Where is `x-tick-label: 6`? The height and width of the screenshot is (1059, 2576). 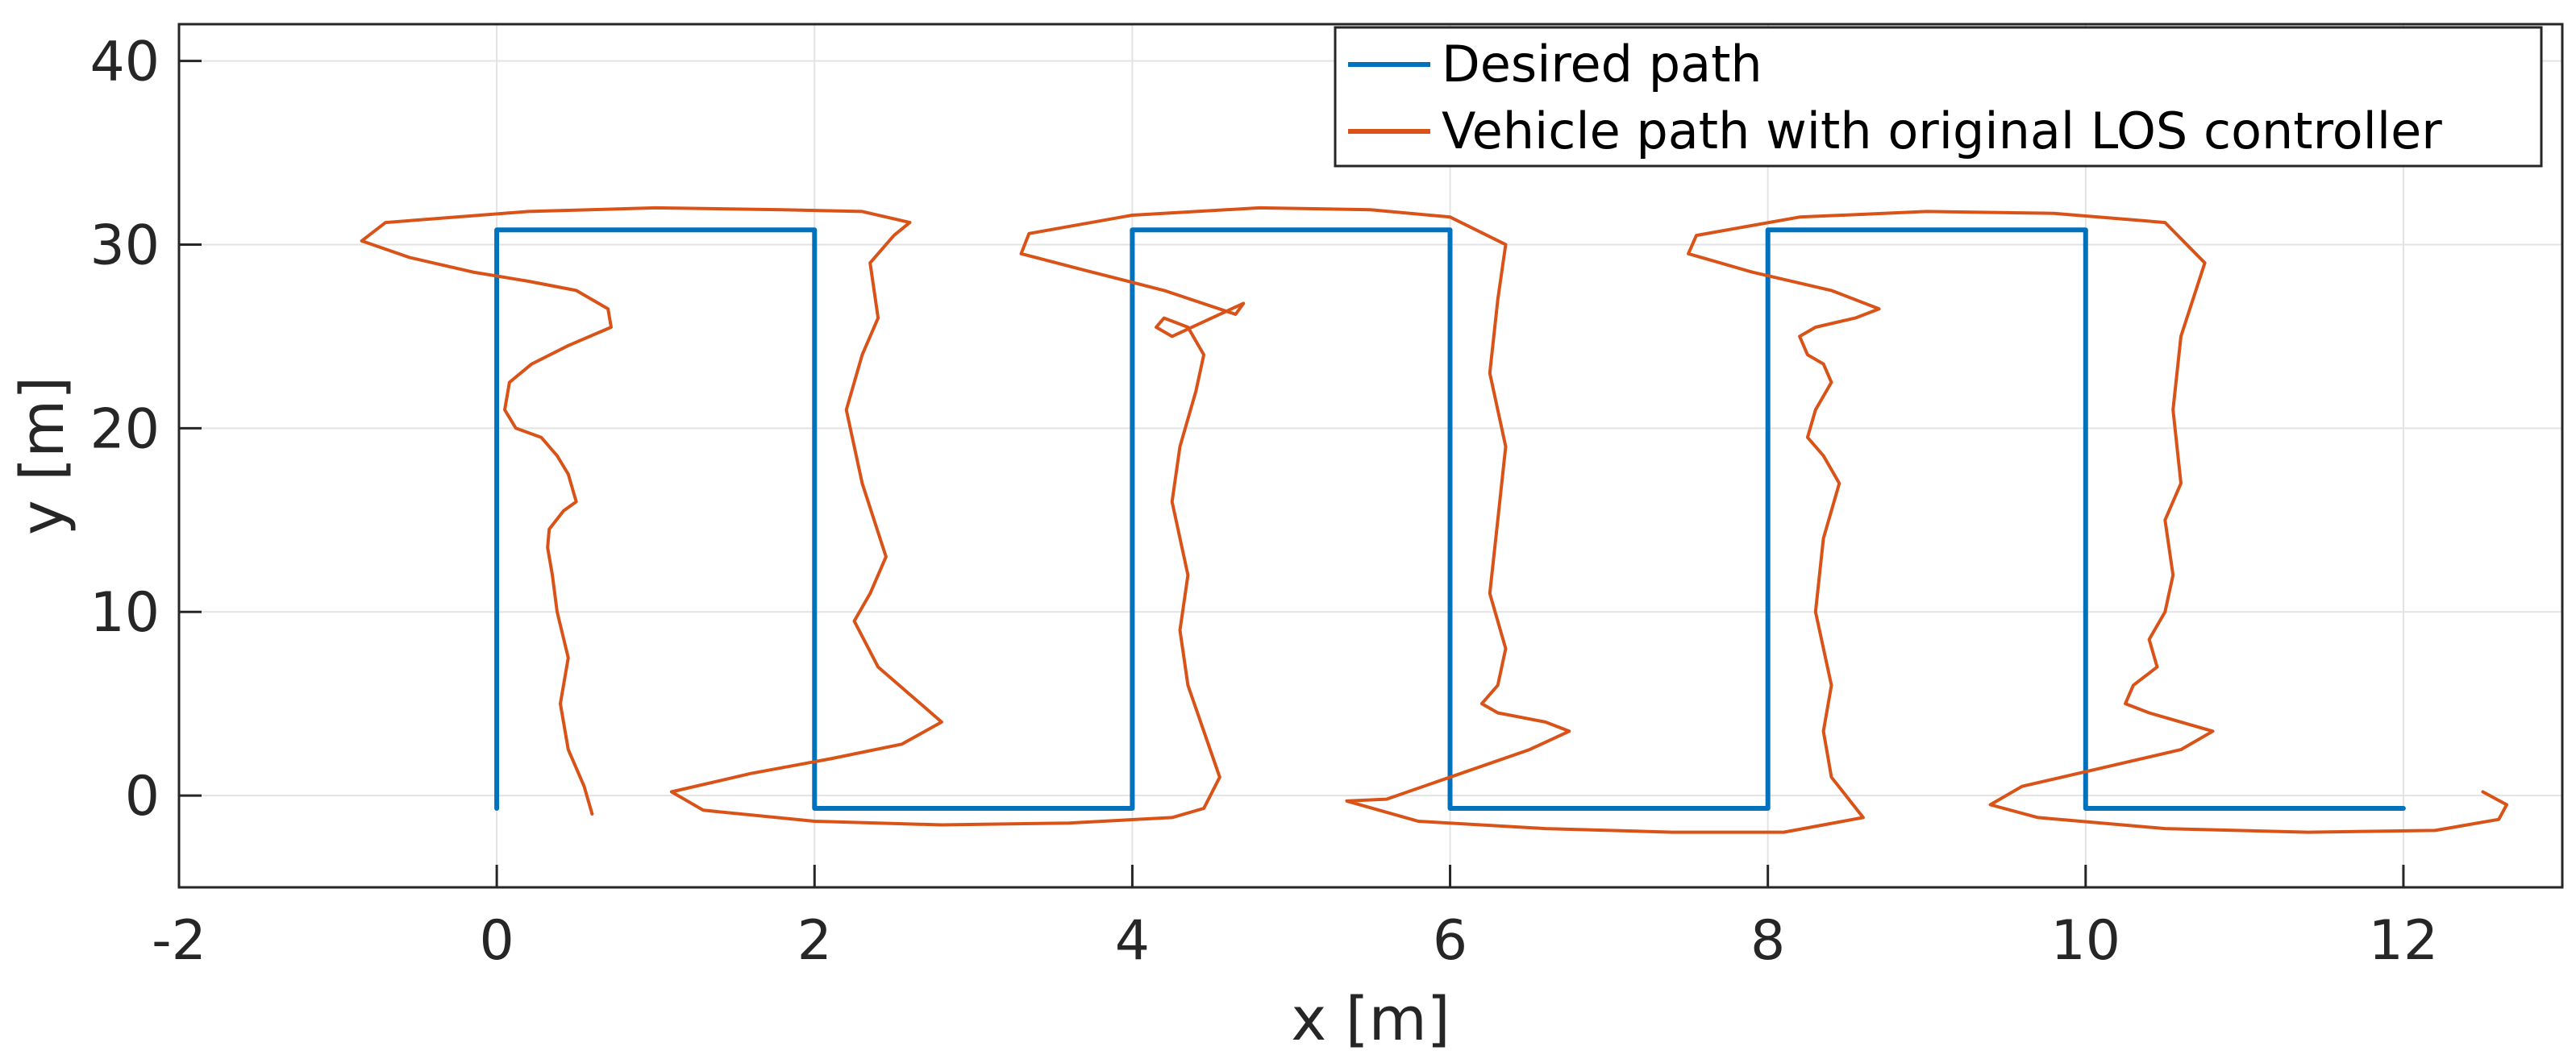
x-tick-label: 6 is located at coordinates (1450, 941).